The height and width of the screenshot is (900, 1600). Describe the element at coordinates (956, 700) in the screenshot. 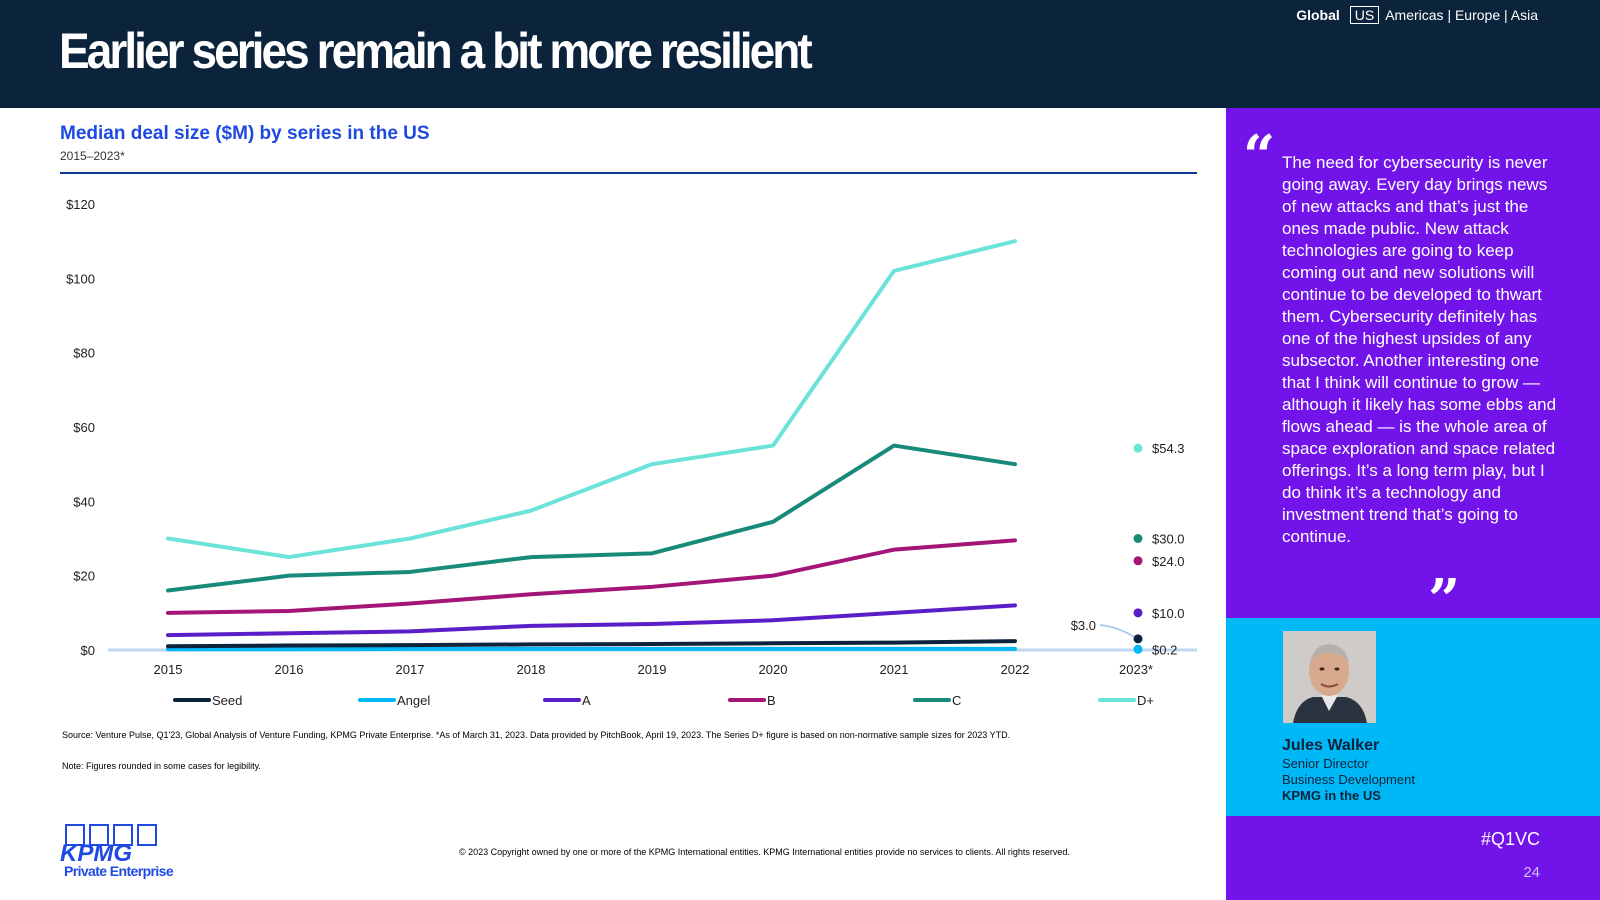

I see `legend-label: C` at that location.